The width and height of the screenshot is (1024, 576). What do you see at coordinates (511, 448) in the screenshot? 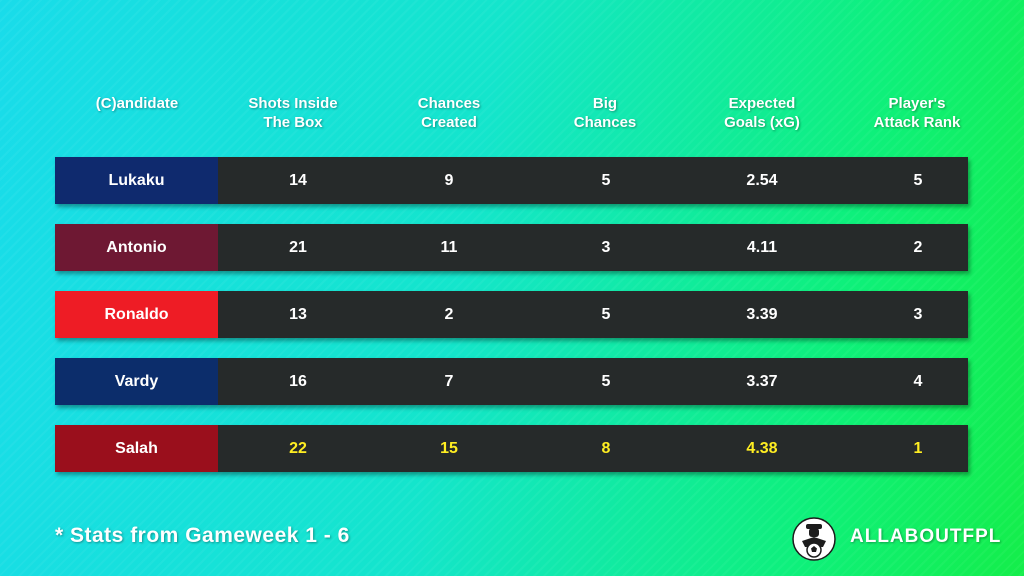
I see `table-row: Salah 22 15 8 4.38 1` at bounding box center [511, 448].